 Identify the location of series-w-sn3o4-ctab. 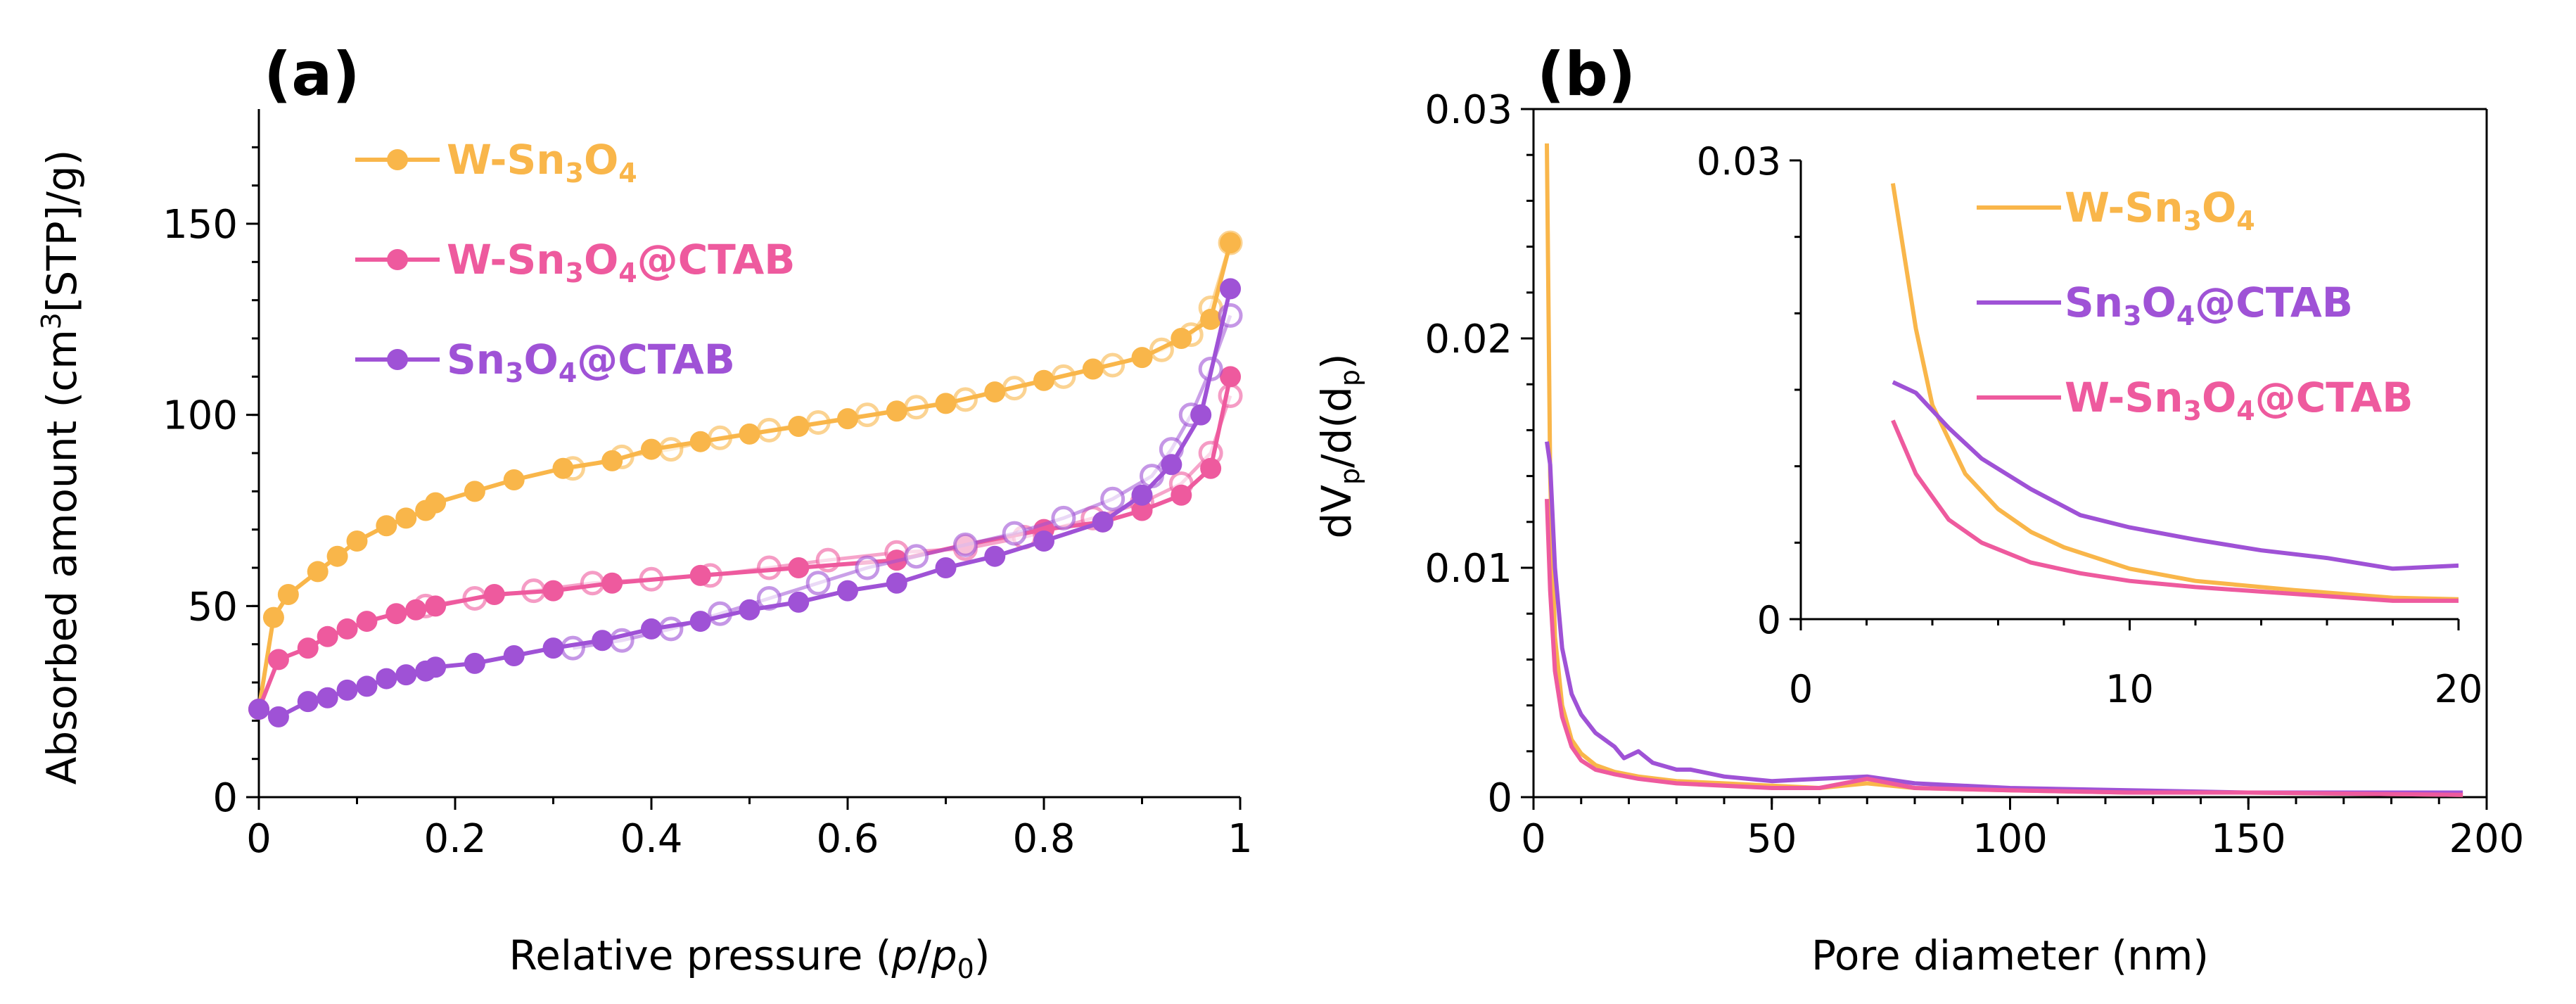
(745, 543).